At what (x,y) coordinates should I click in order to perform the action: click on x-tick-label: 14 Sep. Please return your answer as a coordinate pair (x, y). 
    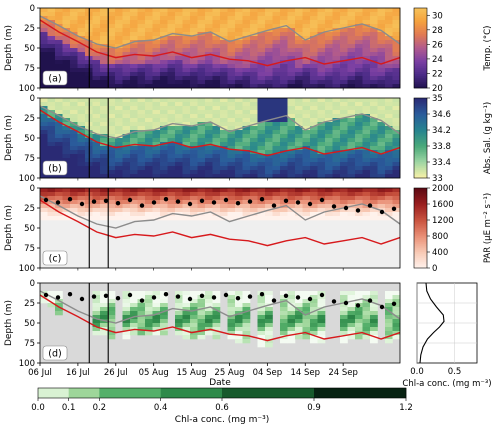
    Looking at the image, I should click on (305, 373).